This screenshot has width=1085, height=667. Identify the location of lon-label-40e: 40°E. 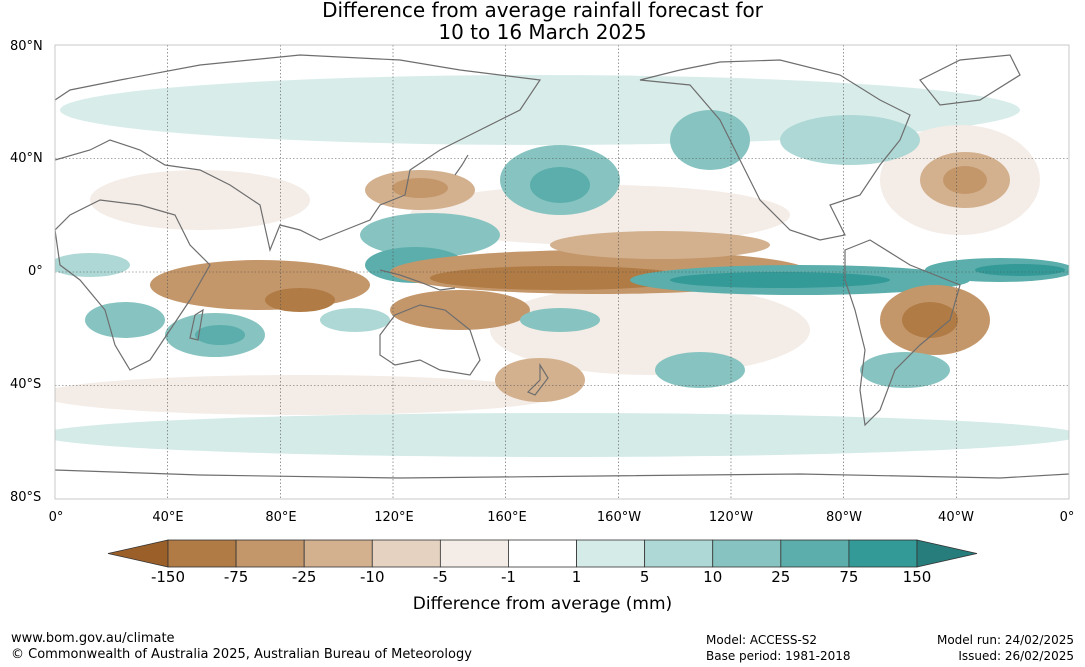
(168, 517).